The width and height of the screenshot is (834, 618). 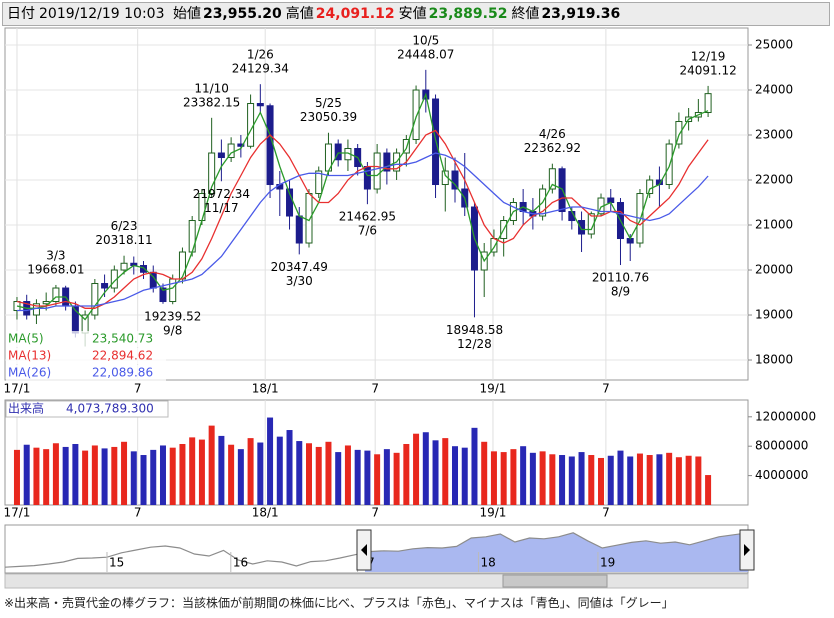 What do you see at coordinates (555, 581) in the screenshot?
I see `scroll-thumb` at bounding box center [555, 581].